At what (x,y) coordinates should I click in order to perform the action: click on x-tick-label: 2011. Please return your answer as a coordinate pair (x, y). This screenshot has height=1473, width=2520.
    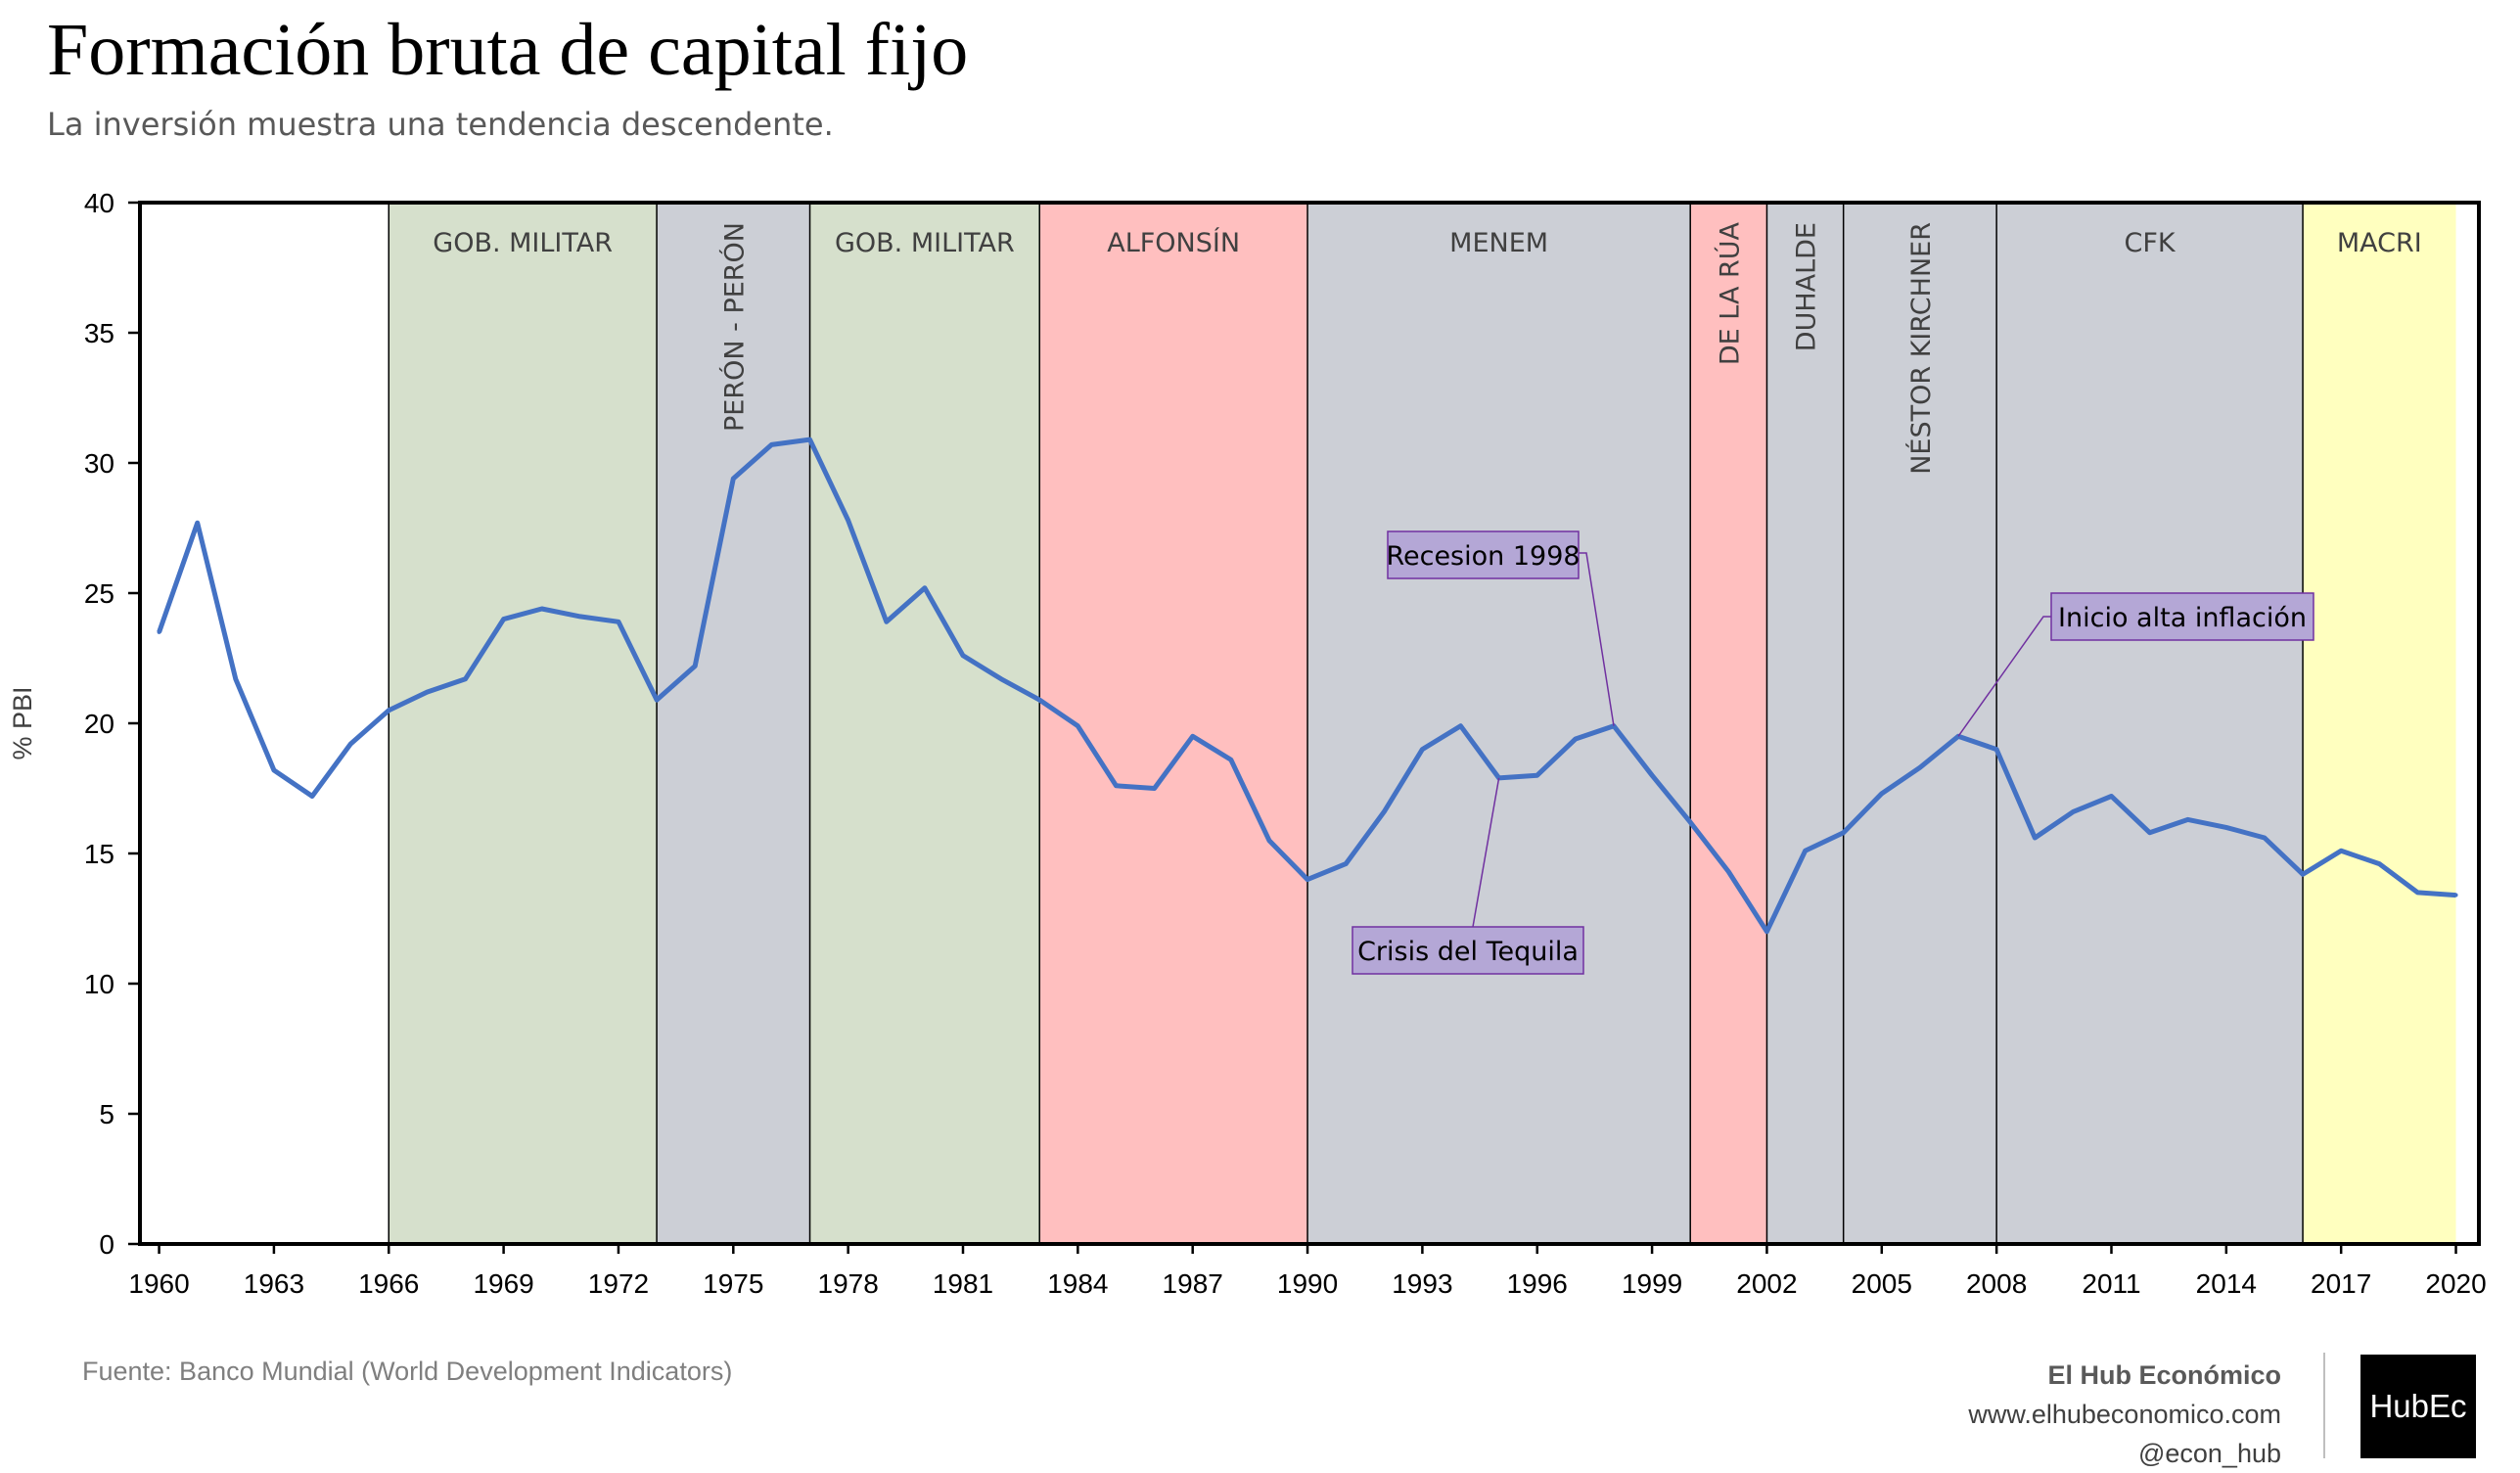
    Looking at the image, I should click on (2111, 1283).